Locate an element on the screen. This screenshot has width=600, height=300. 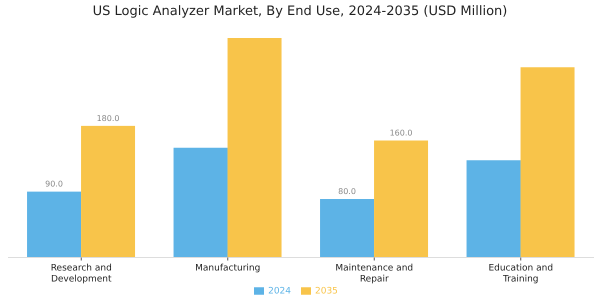
data-label: 90.0 is located at coordinates (54, 184).